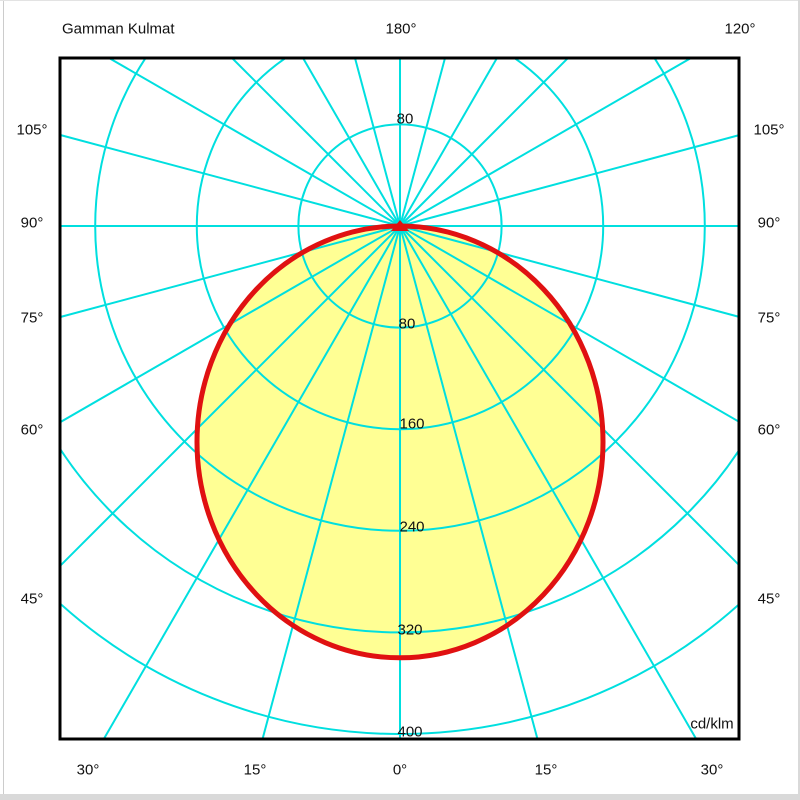  What do you see at coordinates (32, 430) in the screenshot?
I see `angle-label-left-60: 60°` at bounding box center [32, 430].